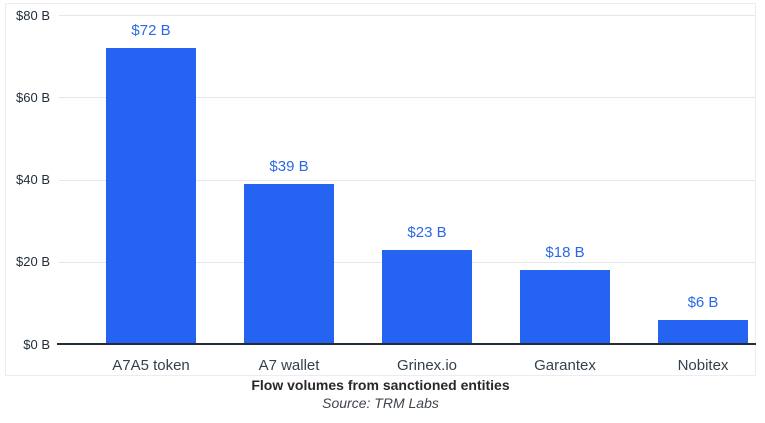 The image size is (765, 423). I want to click on y-axis-tick-label: $40 B, so click(33, 179).